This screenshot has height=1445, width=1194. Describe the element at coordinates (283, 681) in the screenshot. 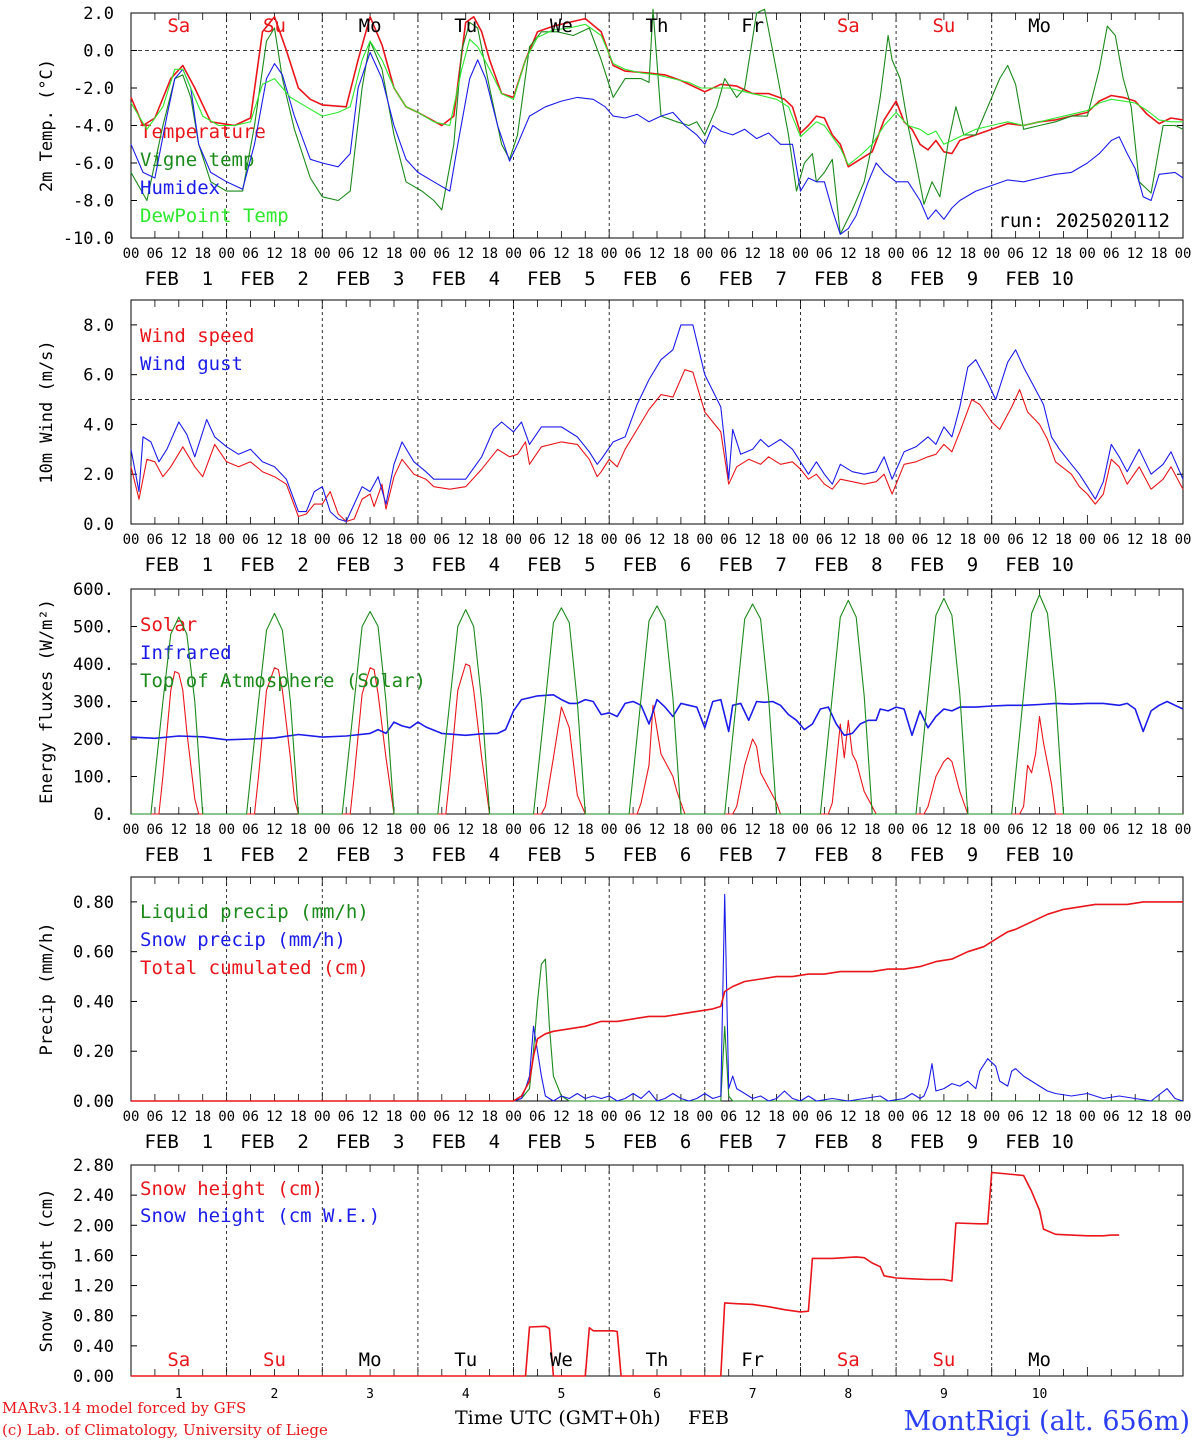

I see `legend-entry: Top of Atmosphere (Solar)` at that location.